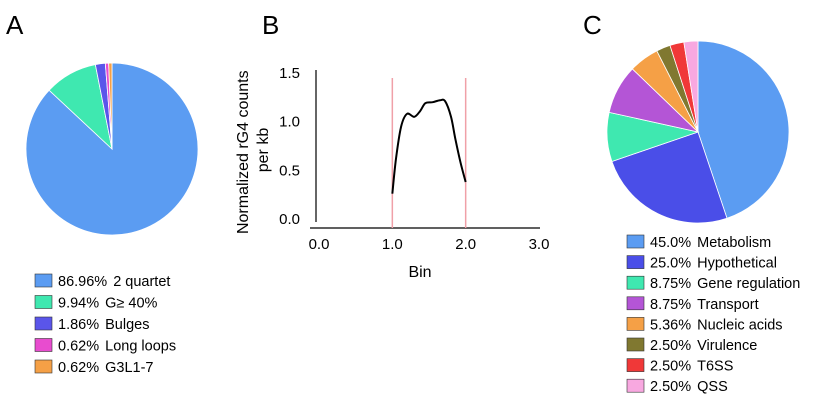 Image resolution: width=839 pixels, height=405 pixels. Describe the element at coordinates (715, 367) in the screenshot. I see `legend-label: T6SS` at that location.